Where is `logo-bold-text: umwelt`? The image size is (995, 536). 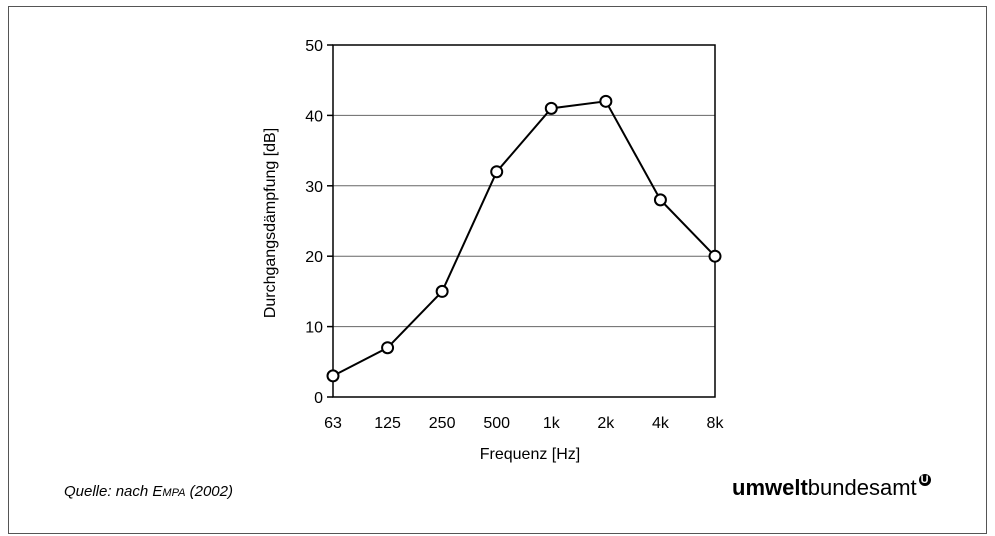
logo-bold-text: umwelt is located at coordinates (770, 487).